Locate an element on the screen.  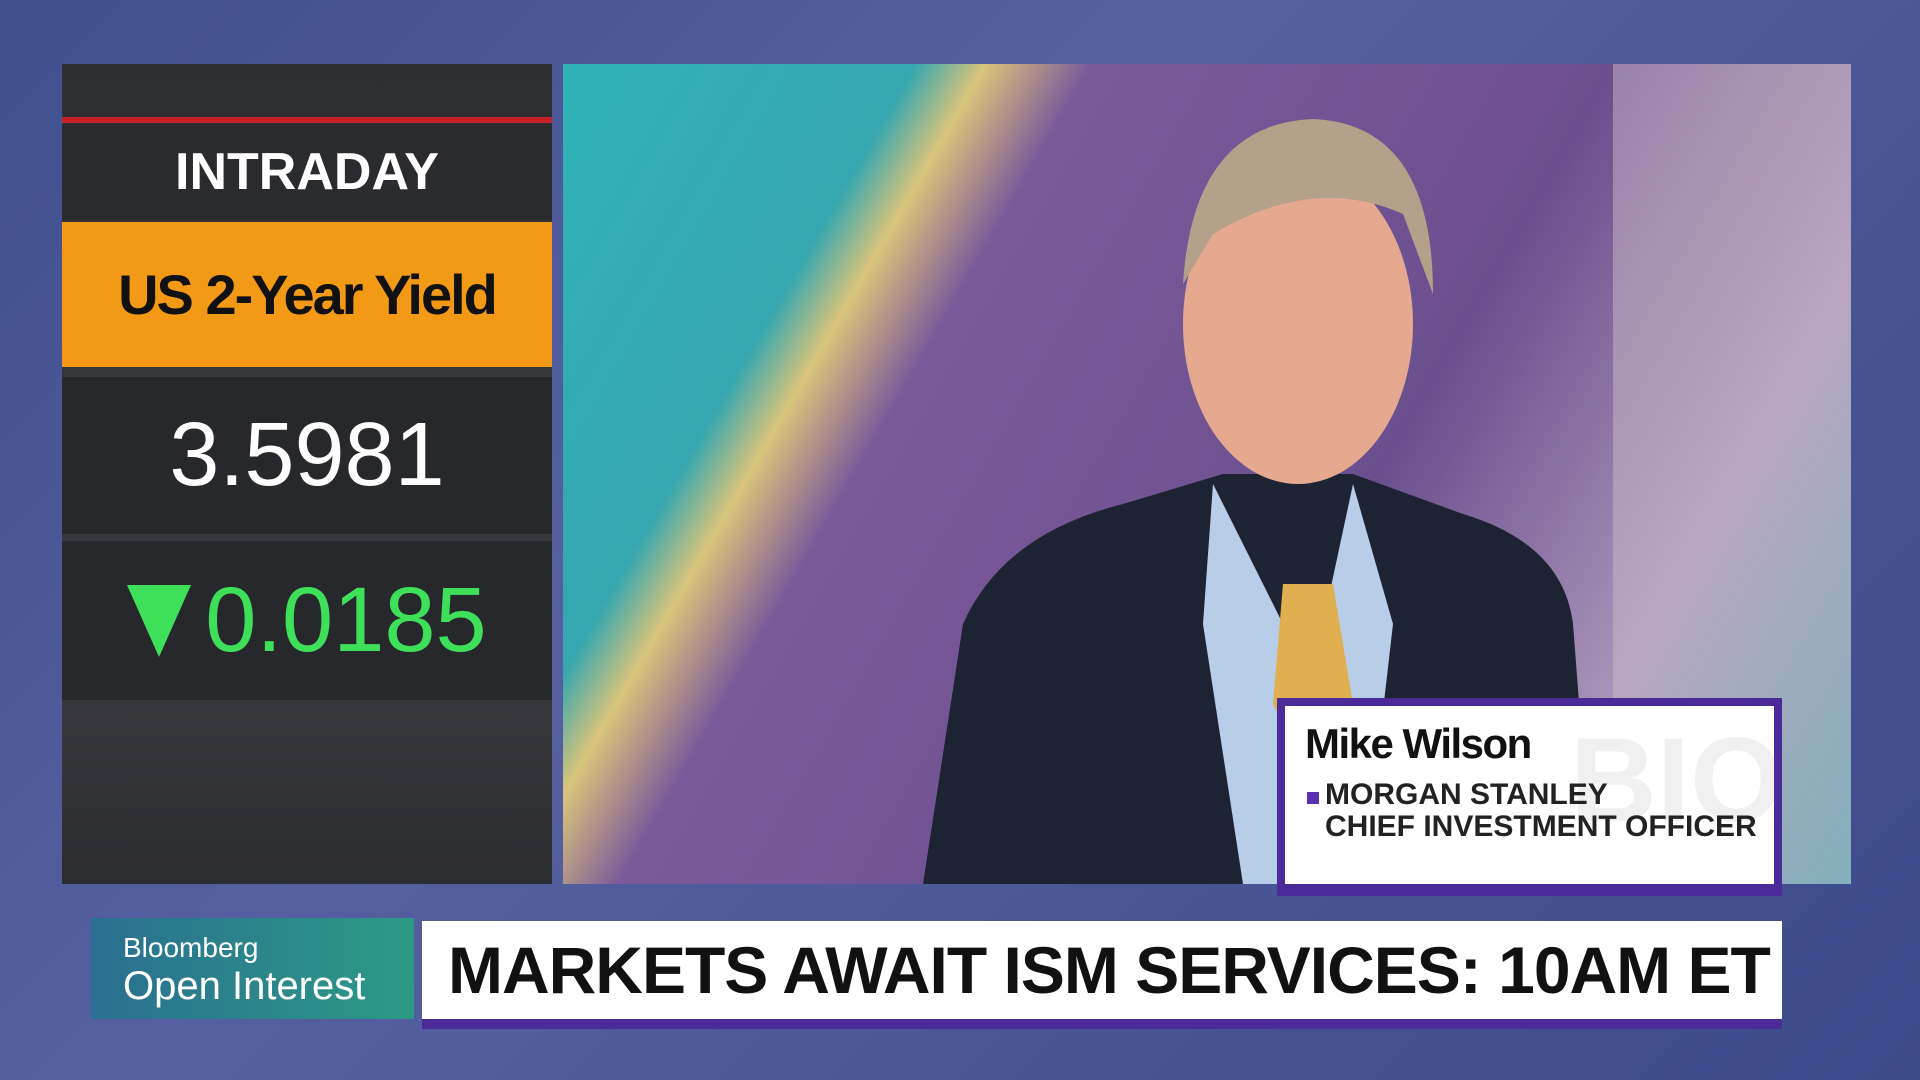
show-title: Open Interest is located at coordinates (244, 986).